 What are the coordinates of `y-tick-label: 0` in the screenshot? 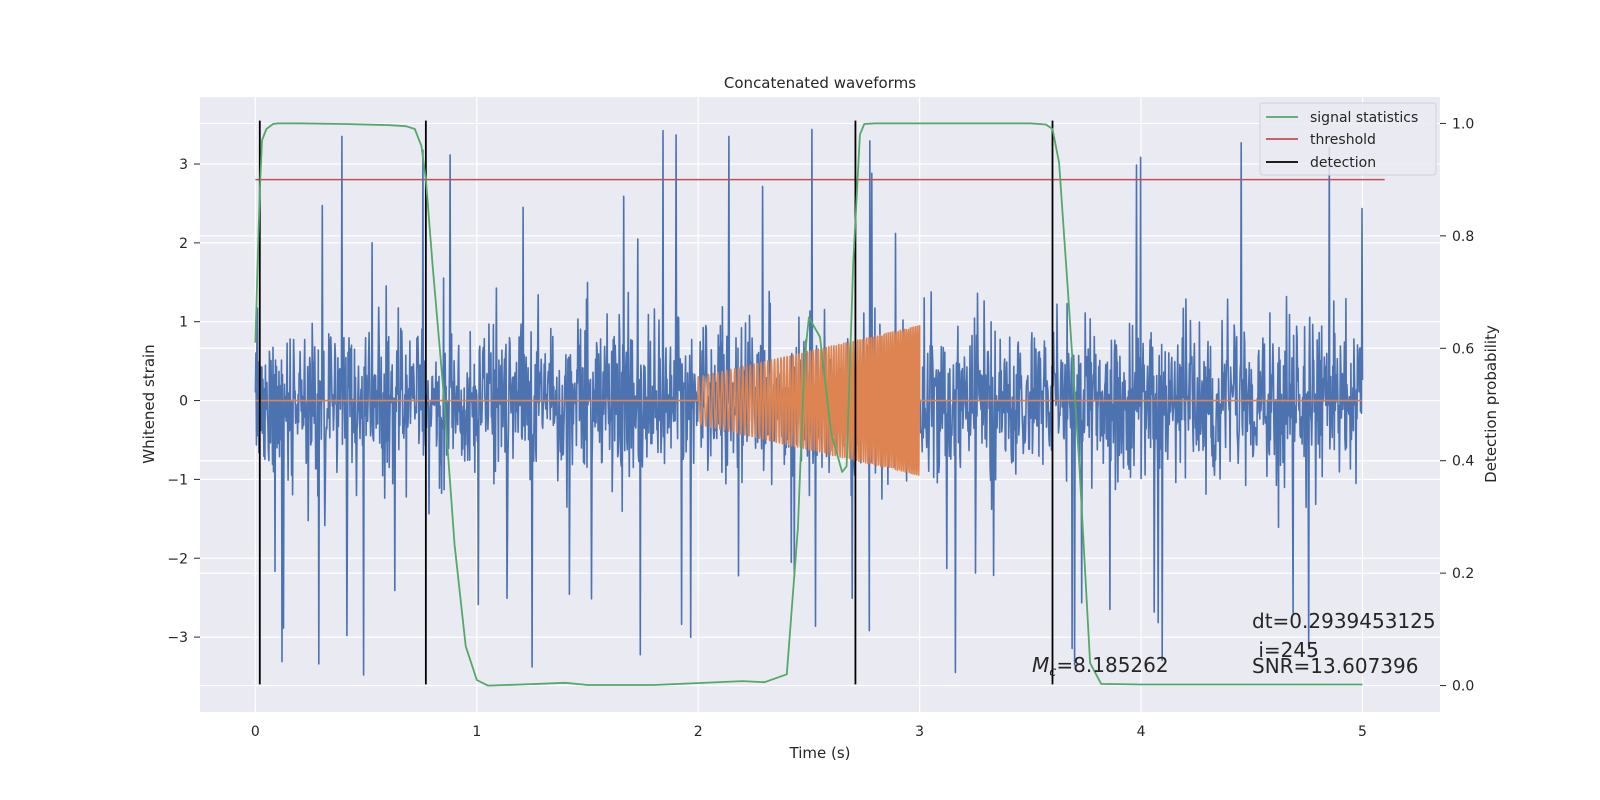 It's located at (183, 402).